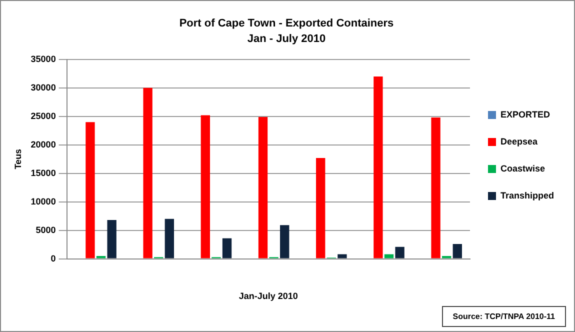 This screenshot has width=575, height=332. What do you see at coordinates (46, 229) in the screenshot?
I see `y-tick-label: 5000` at bounding box center [46, 229].